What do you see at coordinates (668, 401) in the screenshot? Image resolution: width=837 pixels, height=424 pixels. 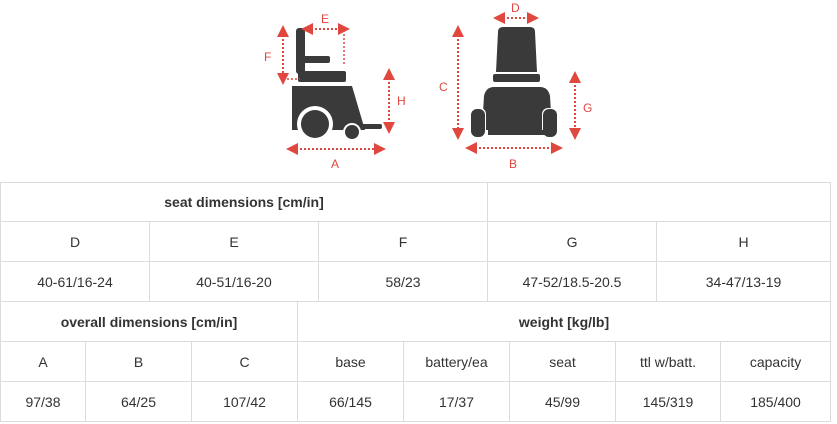 I see `value-total-with-battery: 145/319` at bounding box center [668, 401].